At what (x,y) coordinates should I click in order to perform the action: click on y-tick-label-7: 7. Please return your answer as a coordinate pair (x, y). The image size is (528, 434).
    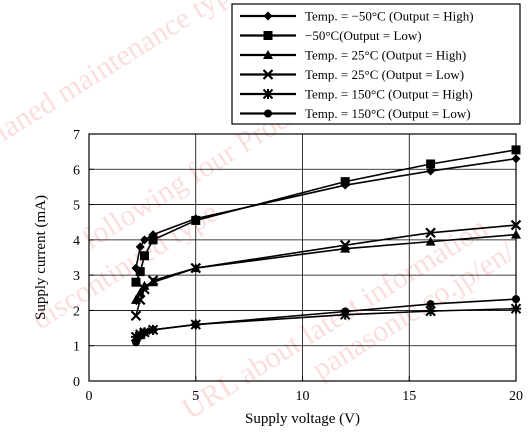
    Looking at the image, I should click on (76, 135).